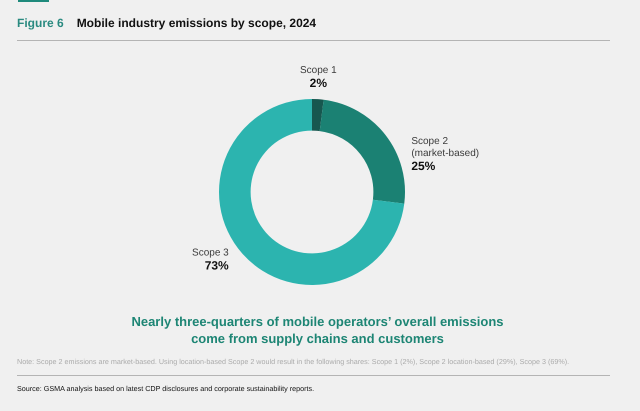  Describe the element at coordinates (211, 252) in the screenshot. I see `slice-label: Scope 3` at that location.